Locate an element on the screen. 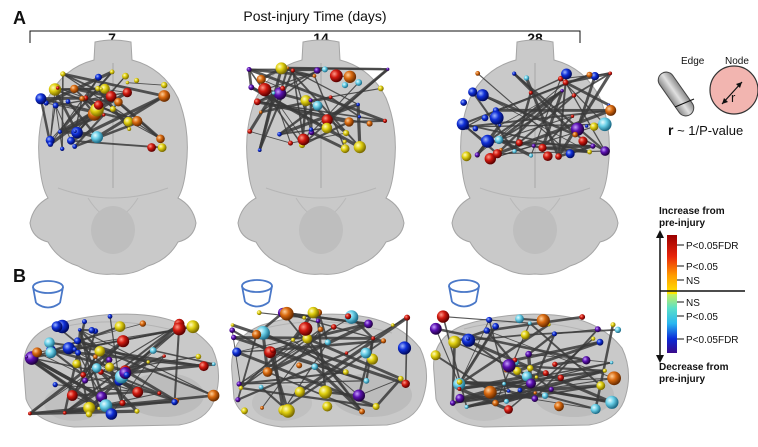  panel-label-b: B is located at coordinates (19, 276).